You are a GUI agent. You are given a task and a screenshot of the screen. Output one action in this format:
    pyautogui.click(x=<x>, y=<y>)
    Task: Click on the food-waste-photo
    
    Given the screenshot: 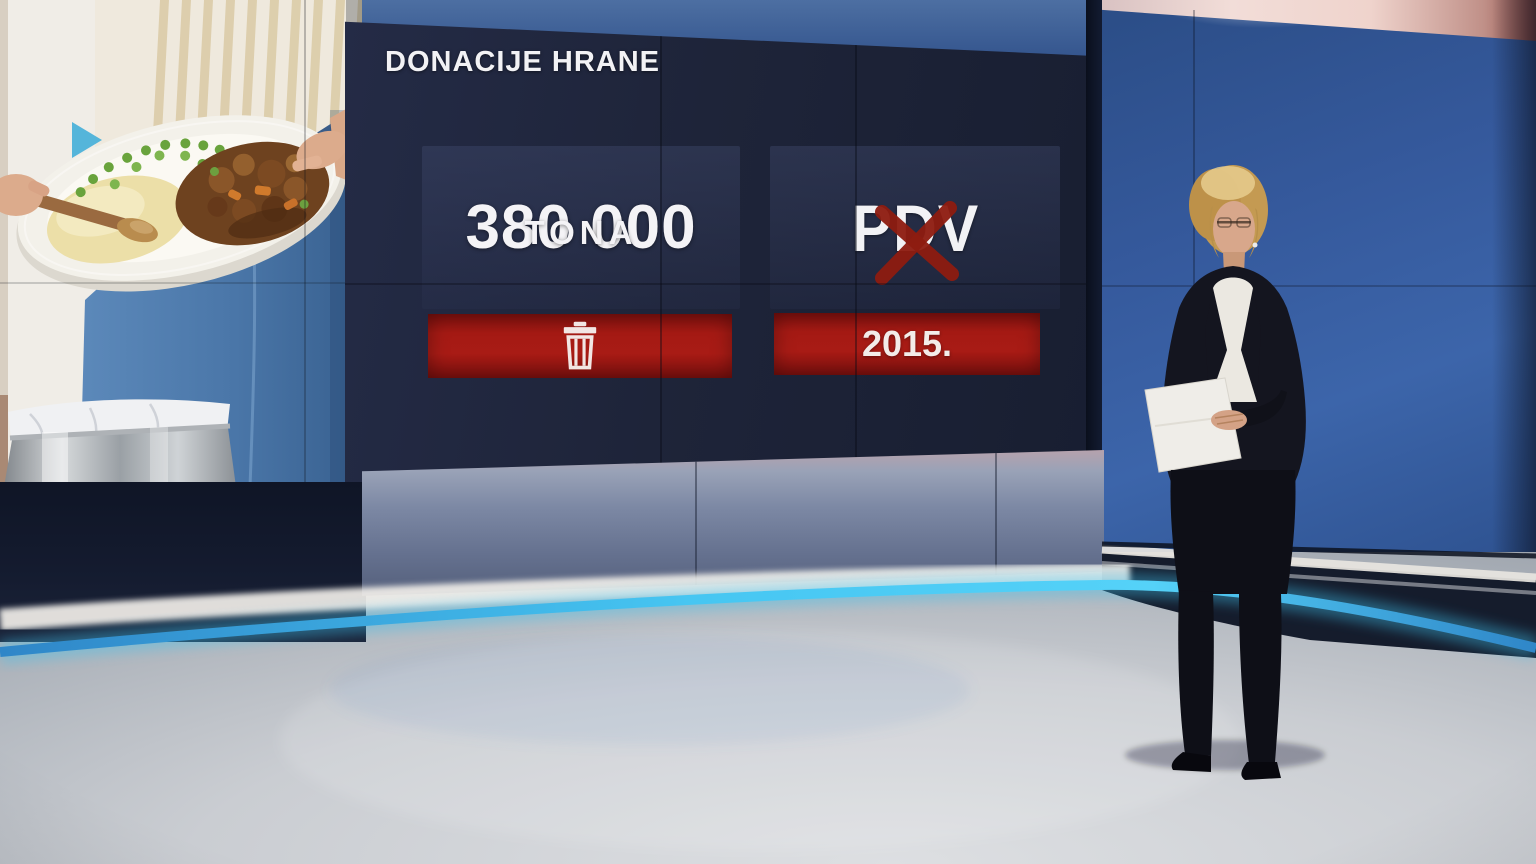 What is the action you would take?
    pyautogui.click(x=181, y=243)
    